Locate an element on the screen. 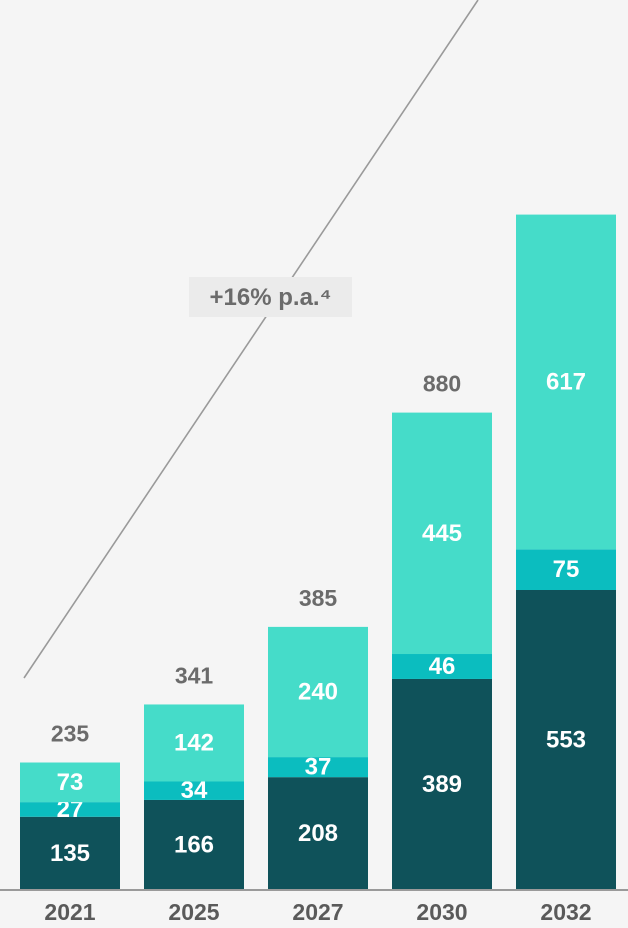 This screenshot has height=928, width=628. cagr-annotation: +16% p.a.⁴ is located at coordinates (270, 297).